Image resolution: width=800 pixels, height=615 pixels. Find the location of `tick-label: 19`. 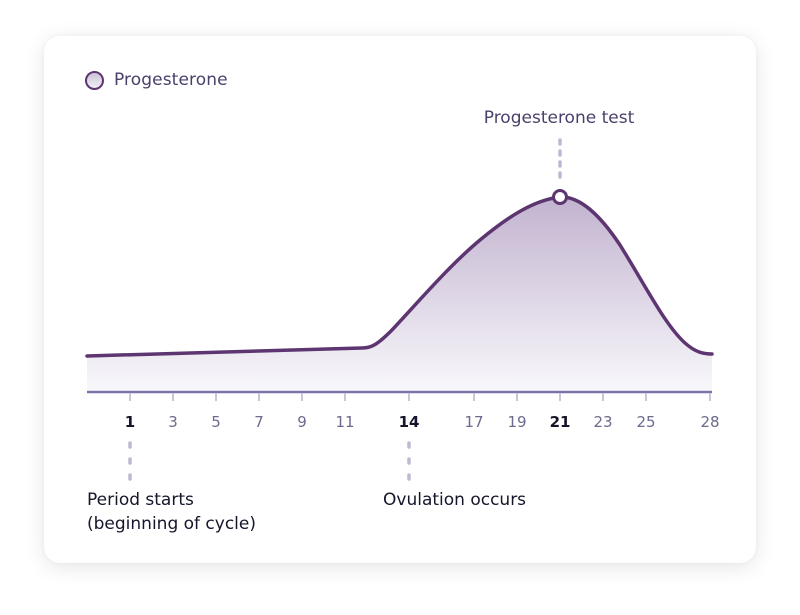

tick-label: 19 is located at coordinates (517, 422).